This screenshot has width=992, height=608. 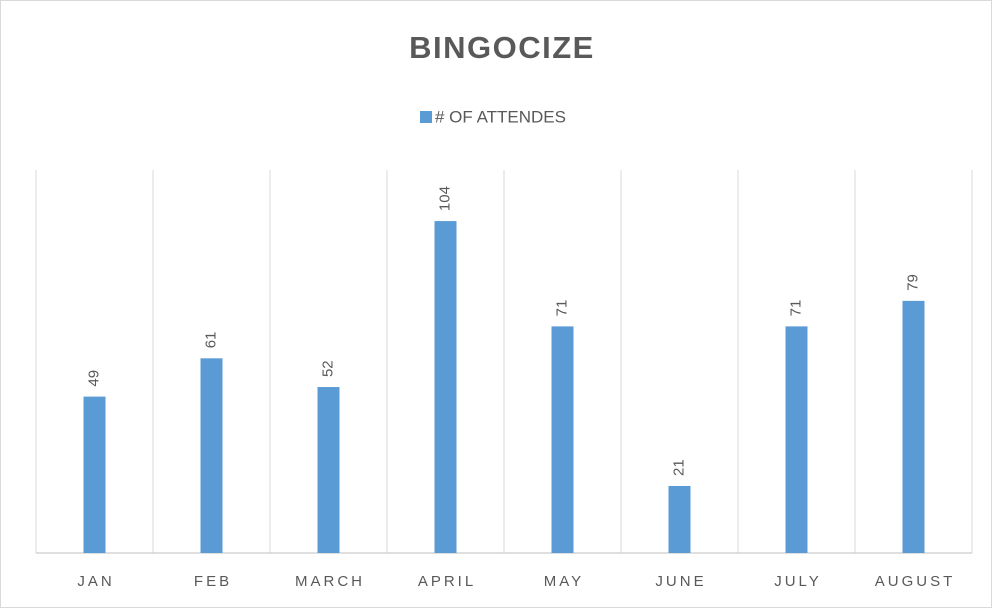 I want to click on x-tick-label: JUNE, so click(x=680, y=581).